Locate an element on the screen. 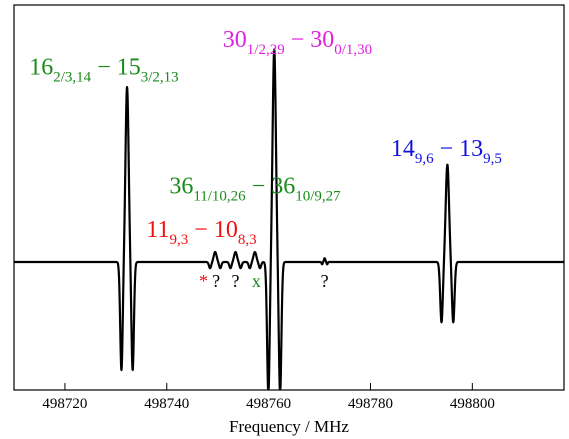 The height and width of the screenshot is (439, 569). x-axis-tick-labels: 498720 498740 498760 498780 498800 is located at coordinates (268, 404).